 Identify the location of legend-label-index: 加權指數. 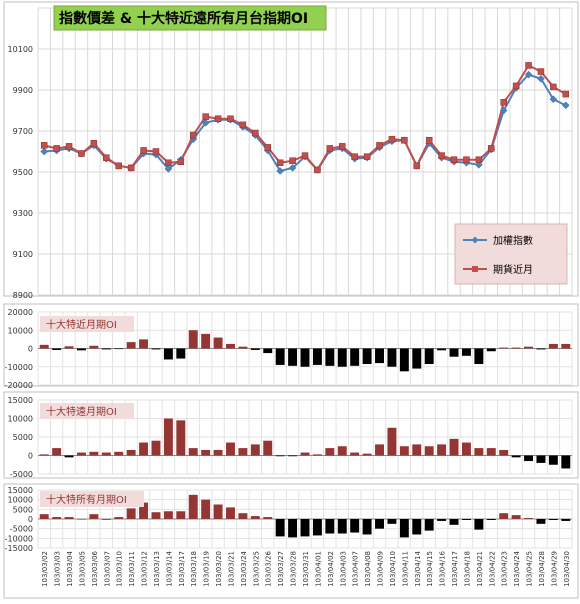
(513, 240).